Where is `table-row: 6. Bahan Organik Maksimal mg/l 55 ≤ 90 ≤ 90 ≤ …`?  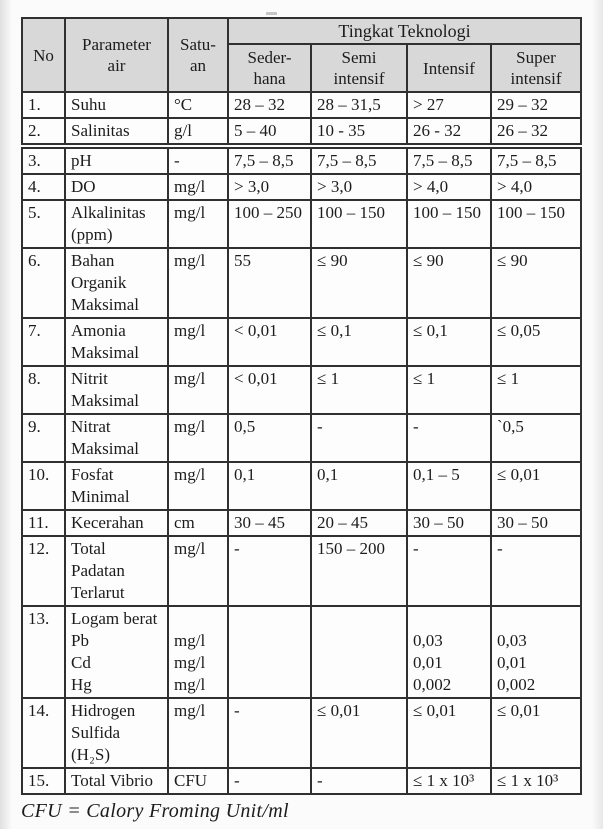
table-row: 6. Bahan Organik Maksimal mg/l 55 ≤ 90 ≤ 90 ≤ … is located at coordinates (302, 283).